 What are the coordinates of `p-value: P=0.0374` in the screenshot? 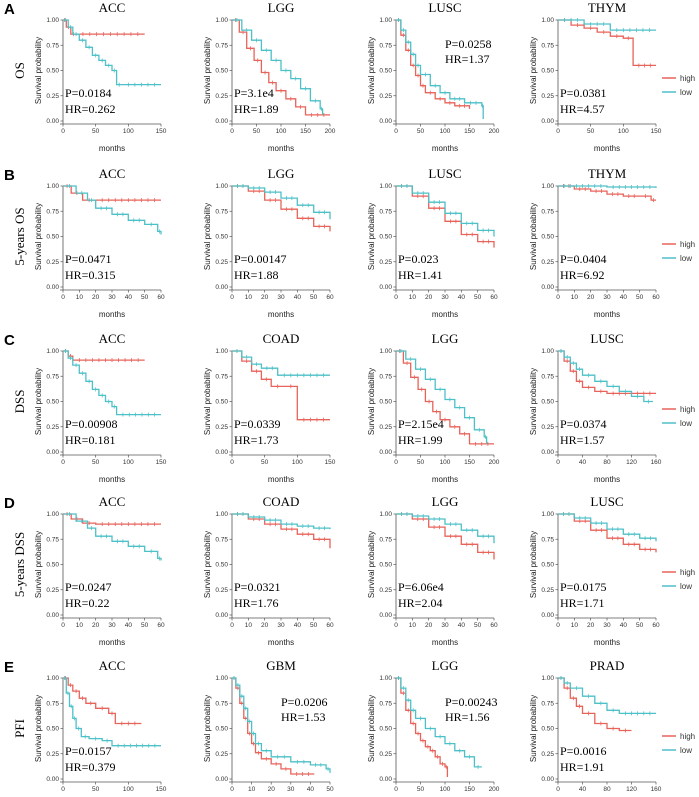 It's located at (583, 424).